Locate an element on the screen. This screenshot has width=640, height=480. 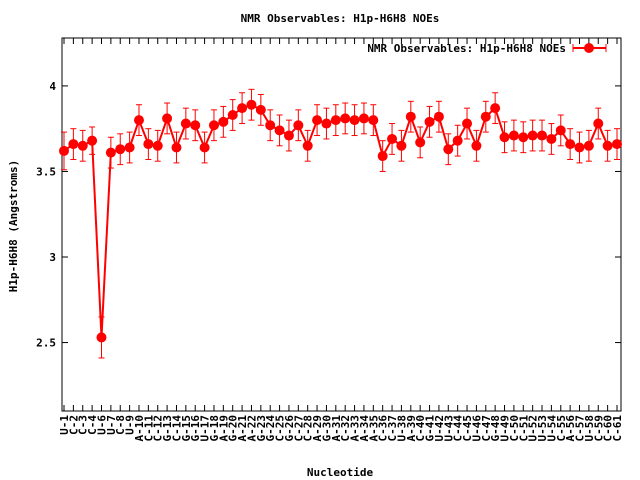
x-tick-label: G-23 is located at coordinates (261, 428).